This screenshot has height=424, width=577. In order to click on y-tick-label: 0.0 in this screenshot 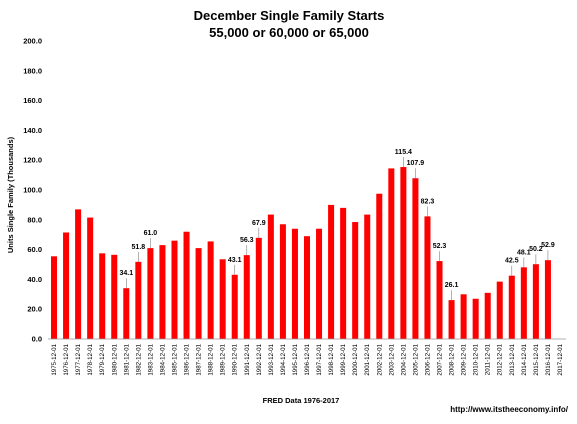, I will do `click(37, 339)`.